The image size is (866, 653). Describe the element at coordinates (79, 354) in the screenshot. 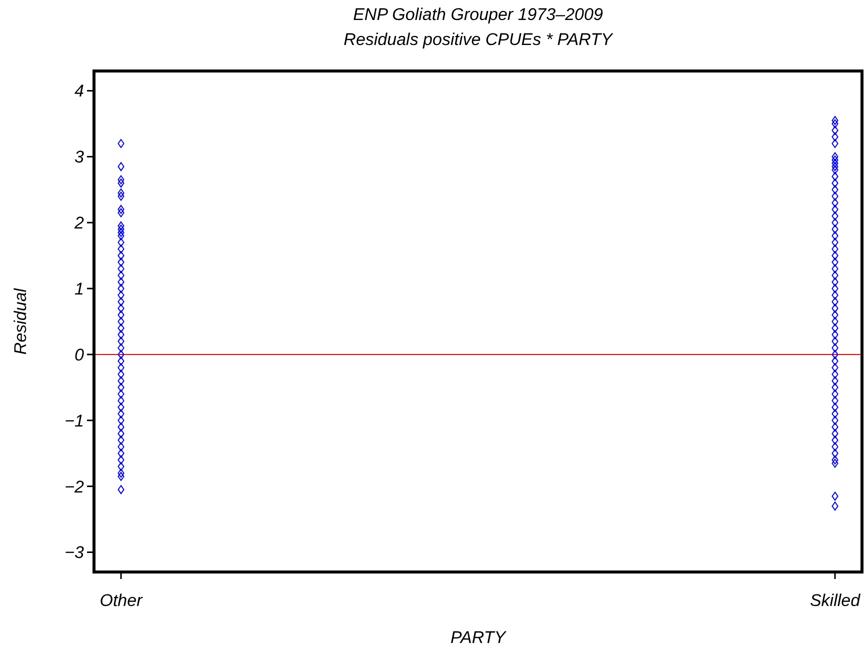

I see `y-tick-label: 0` at that location.